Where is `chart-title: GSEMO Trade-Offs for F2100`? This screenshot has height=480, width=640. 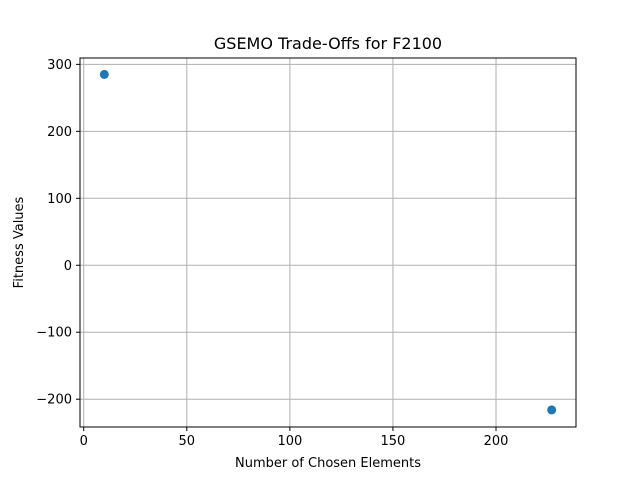 chart-title: GSEMO Trade-Offs for F2100 is located at coordinates (328, 43).